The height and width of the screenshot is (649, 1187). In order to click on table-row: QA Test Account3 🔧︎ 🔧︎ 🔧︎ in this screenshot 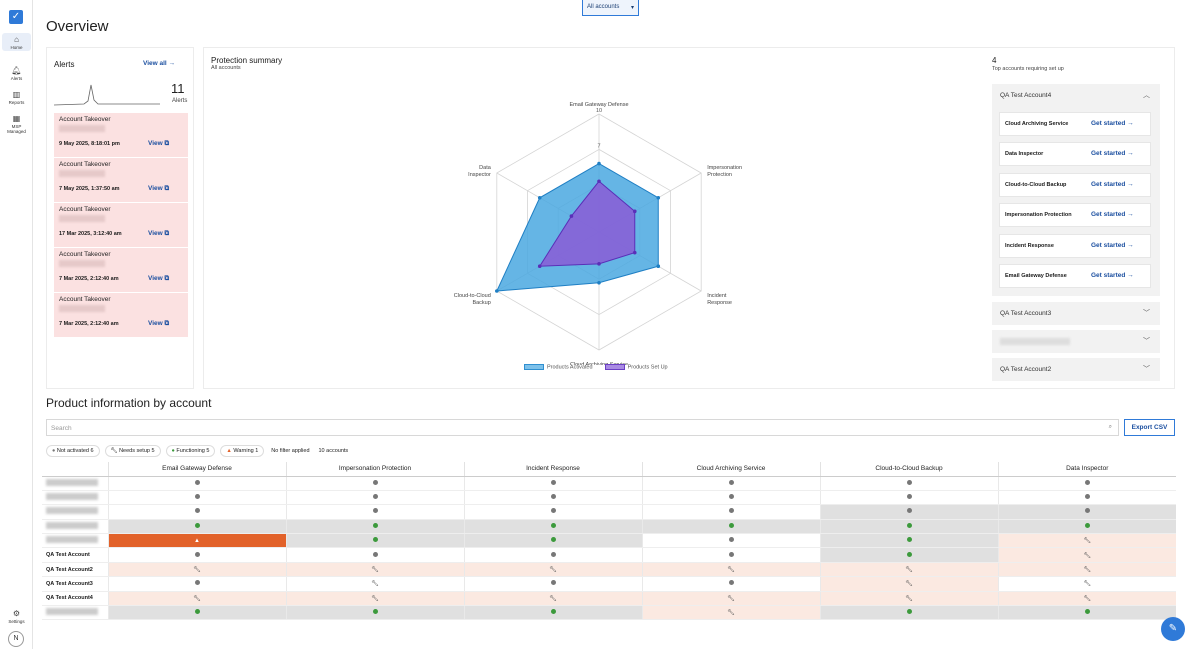, I will do `click(609, 584)`.